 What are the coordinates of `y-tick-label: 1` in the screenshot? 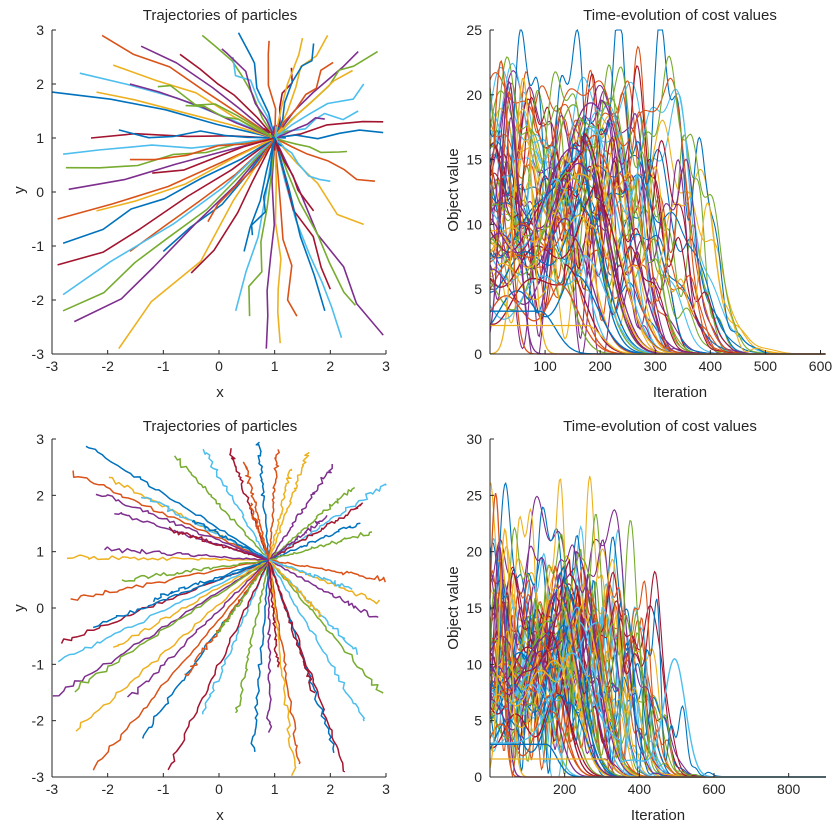 It's located at (40, 552).